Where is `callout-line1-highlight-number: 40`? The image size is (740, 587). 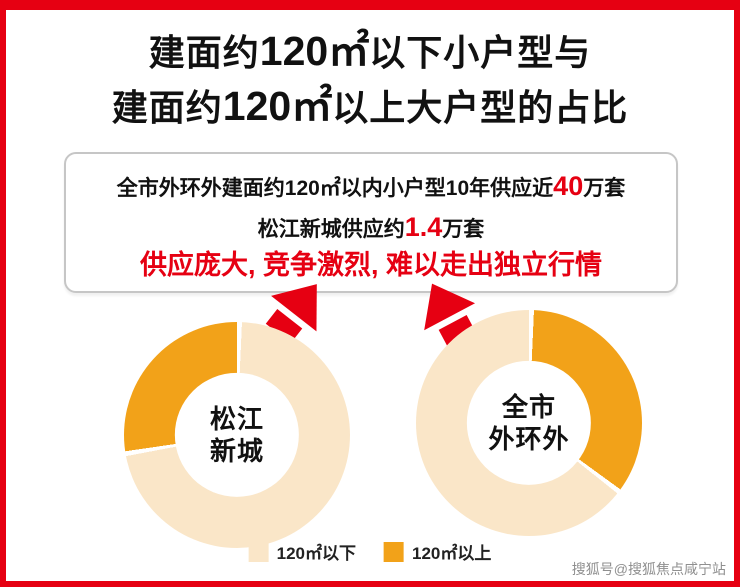
callout-line1-highlight-number: 40 is located at coordinates (568, 186).